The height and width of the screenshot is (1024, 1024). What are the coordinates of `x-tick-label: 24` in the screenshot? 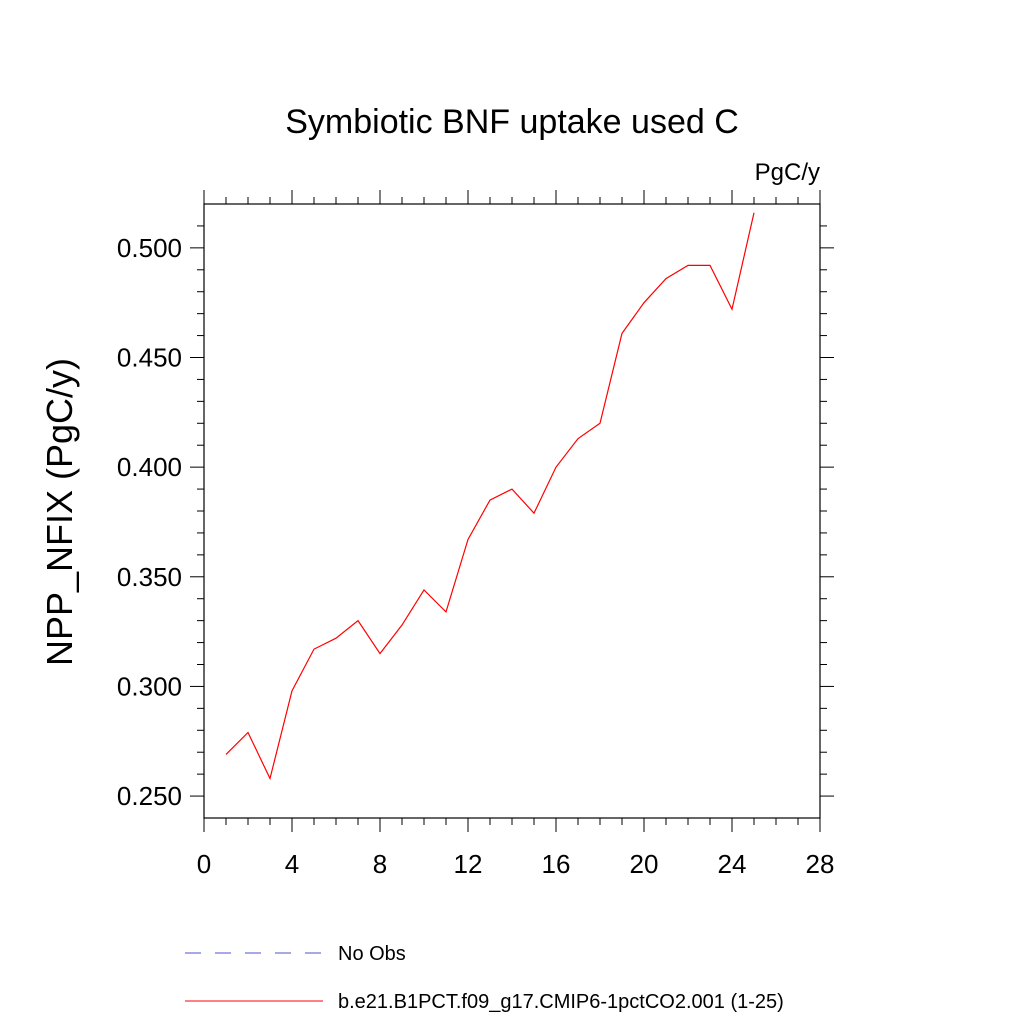 It's located at (732, 864).